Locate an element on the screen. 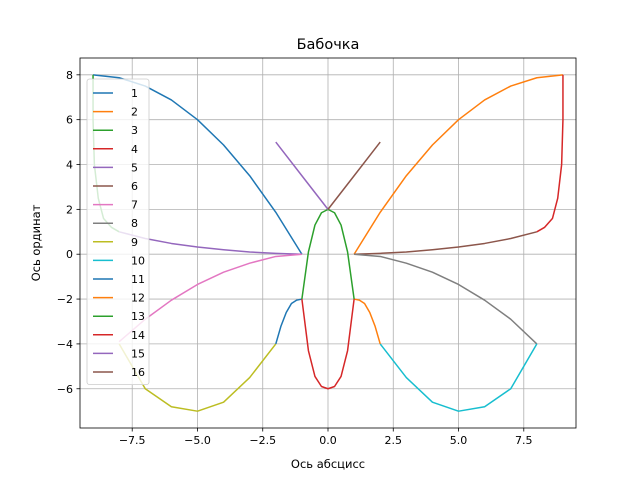 This screenshot has width=640, height=480. x-axis-label: Ось абсцисс is located at coordinates (328, 464).